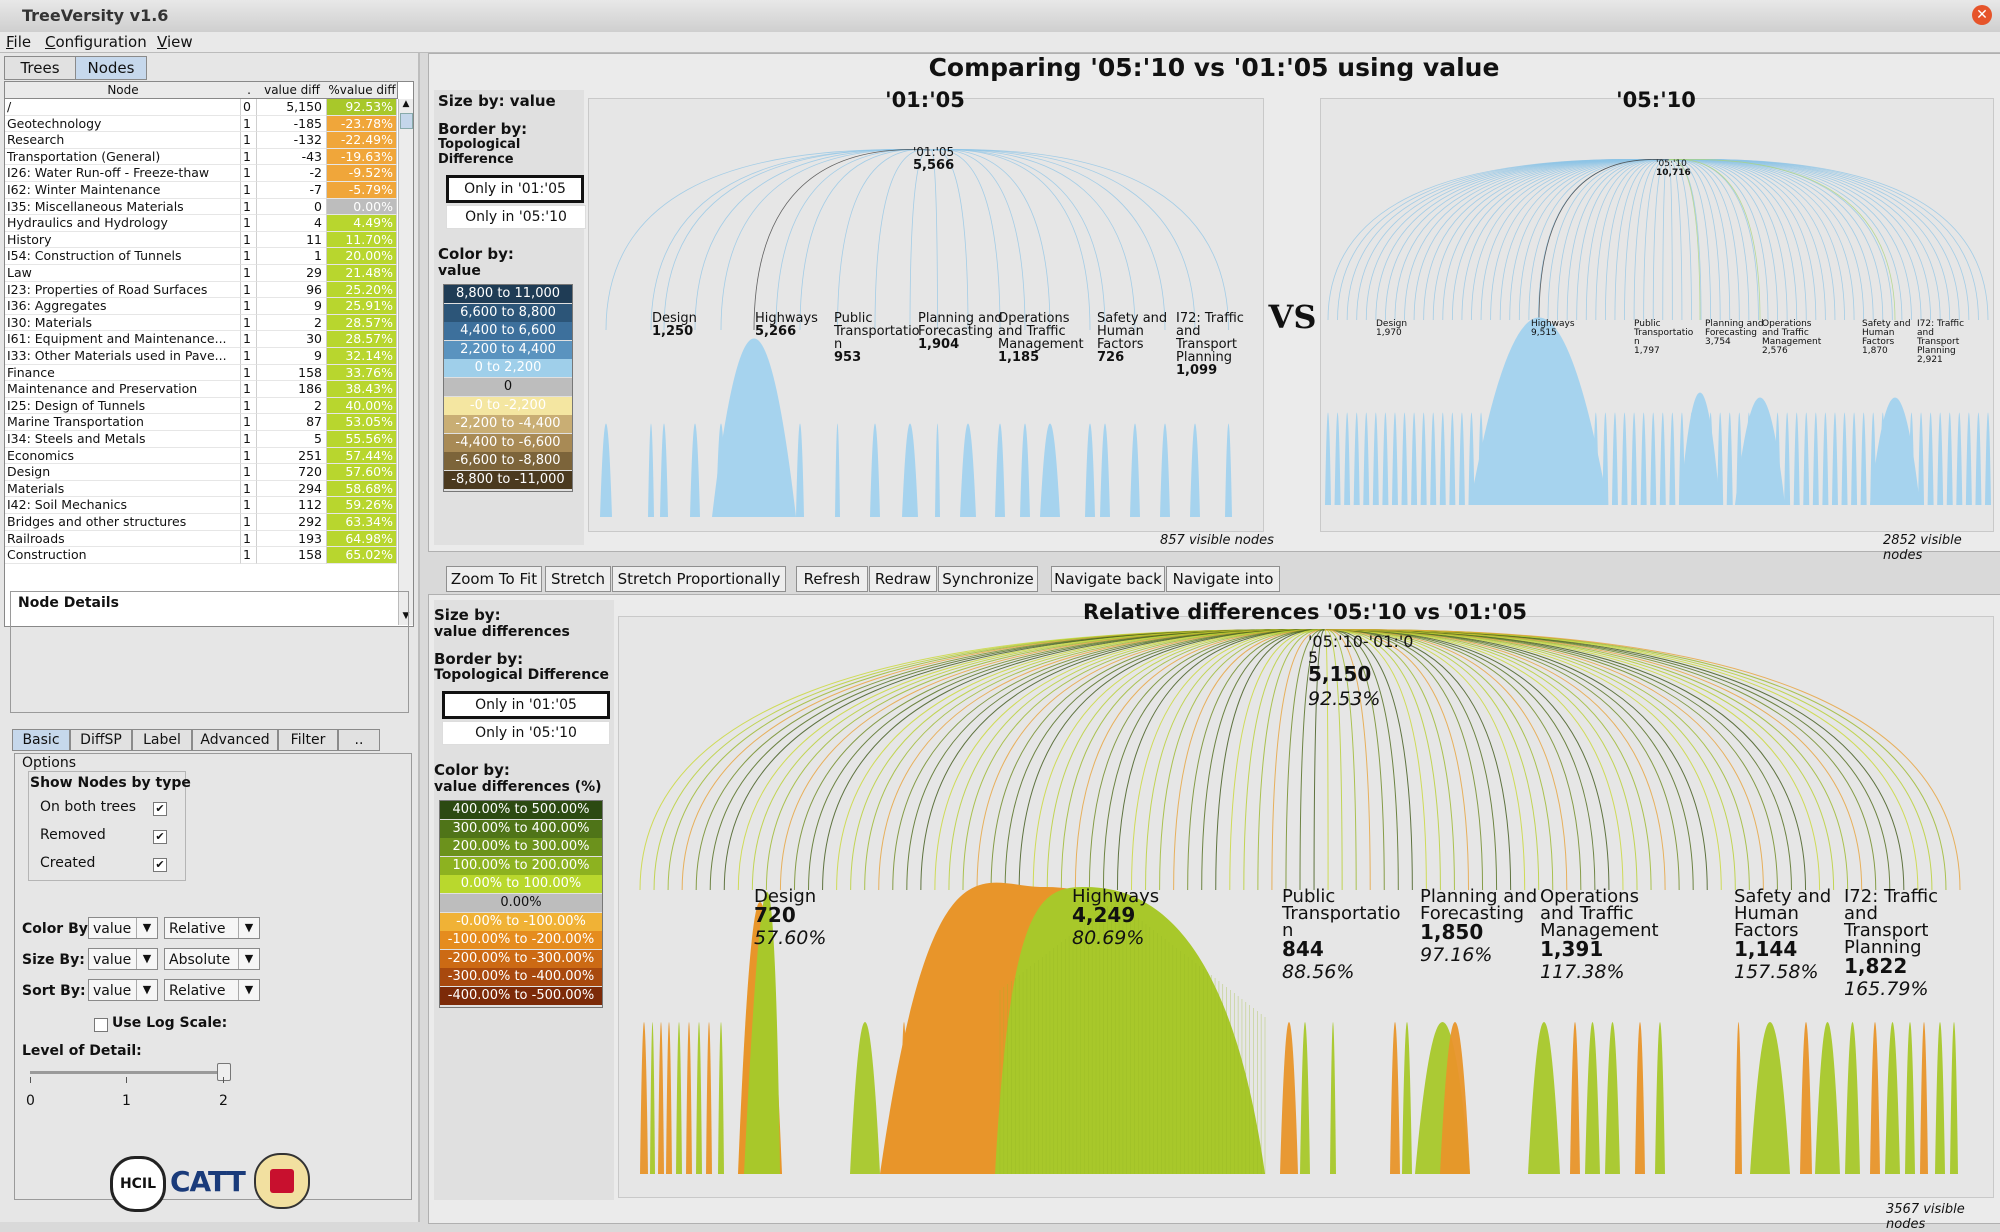  I want to click on diff-root-label: '05:'10-'01:'0 5, so click(1361, 649).